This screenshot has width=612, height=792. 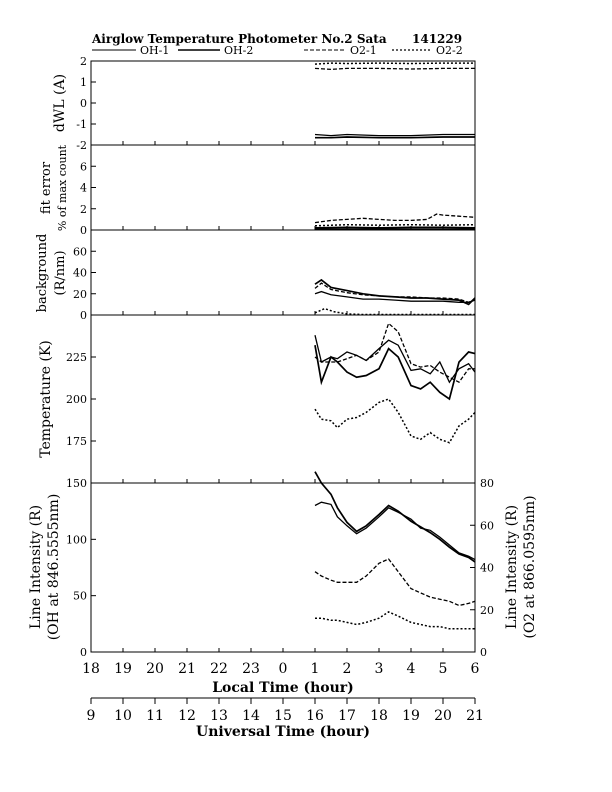 I want to click on universal-tick-label: 10, so click(x=123, y=716).